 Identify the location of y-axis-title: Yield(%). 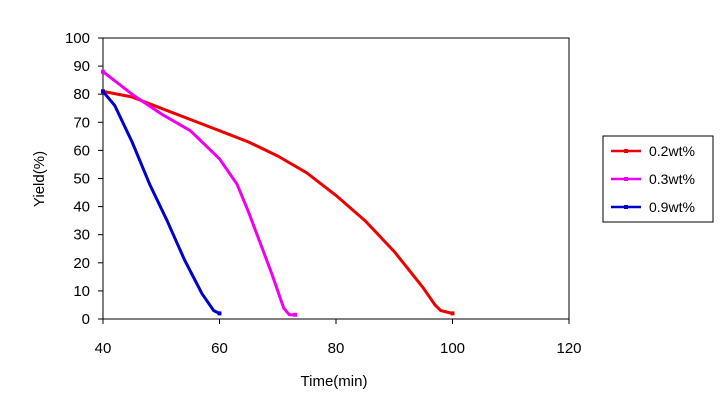
(39, 179).